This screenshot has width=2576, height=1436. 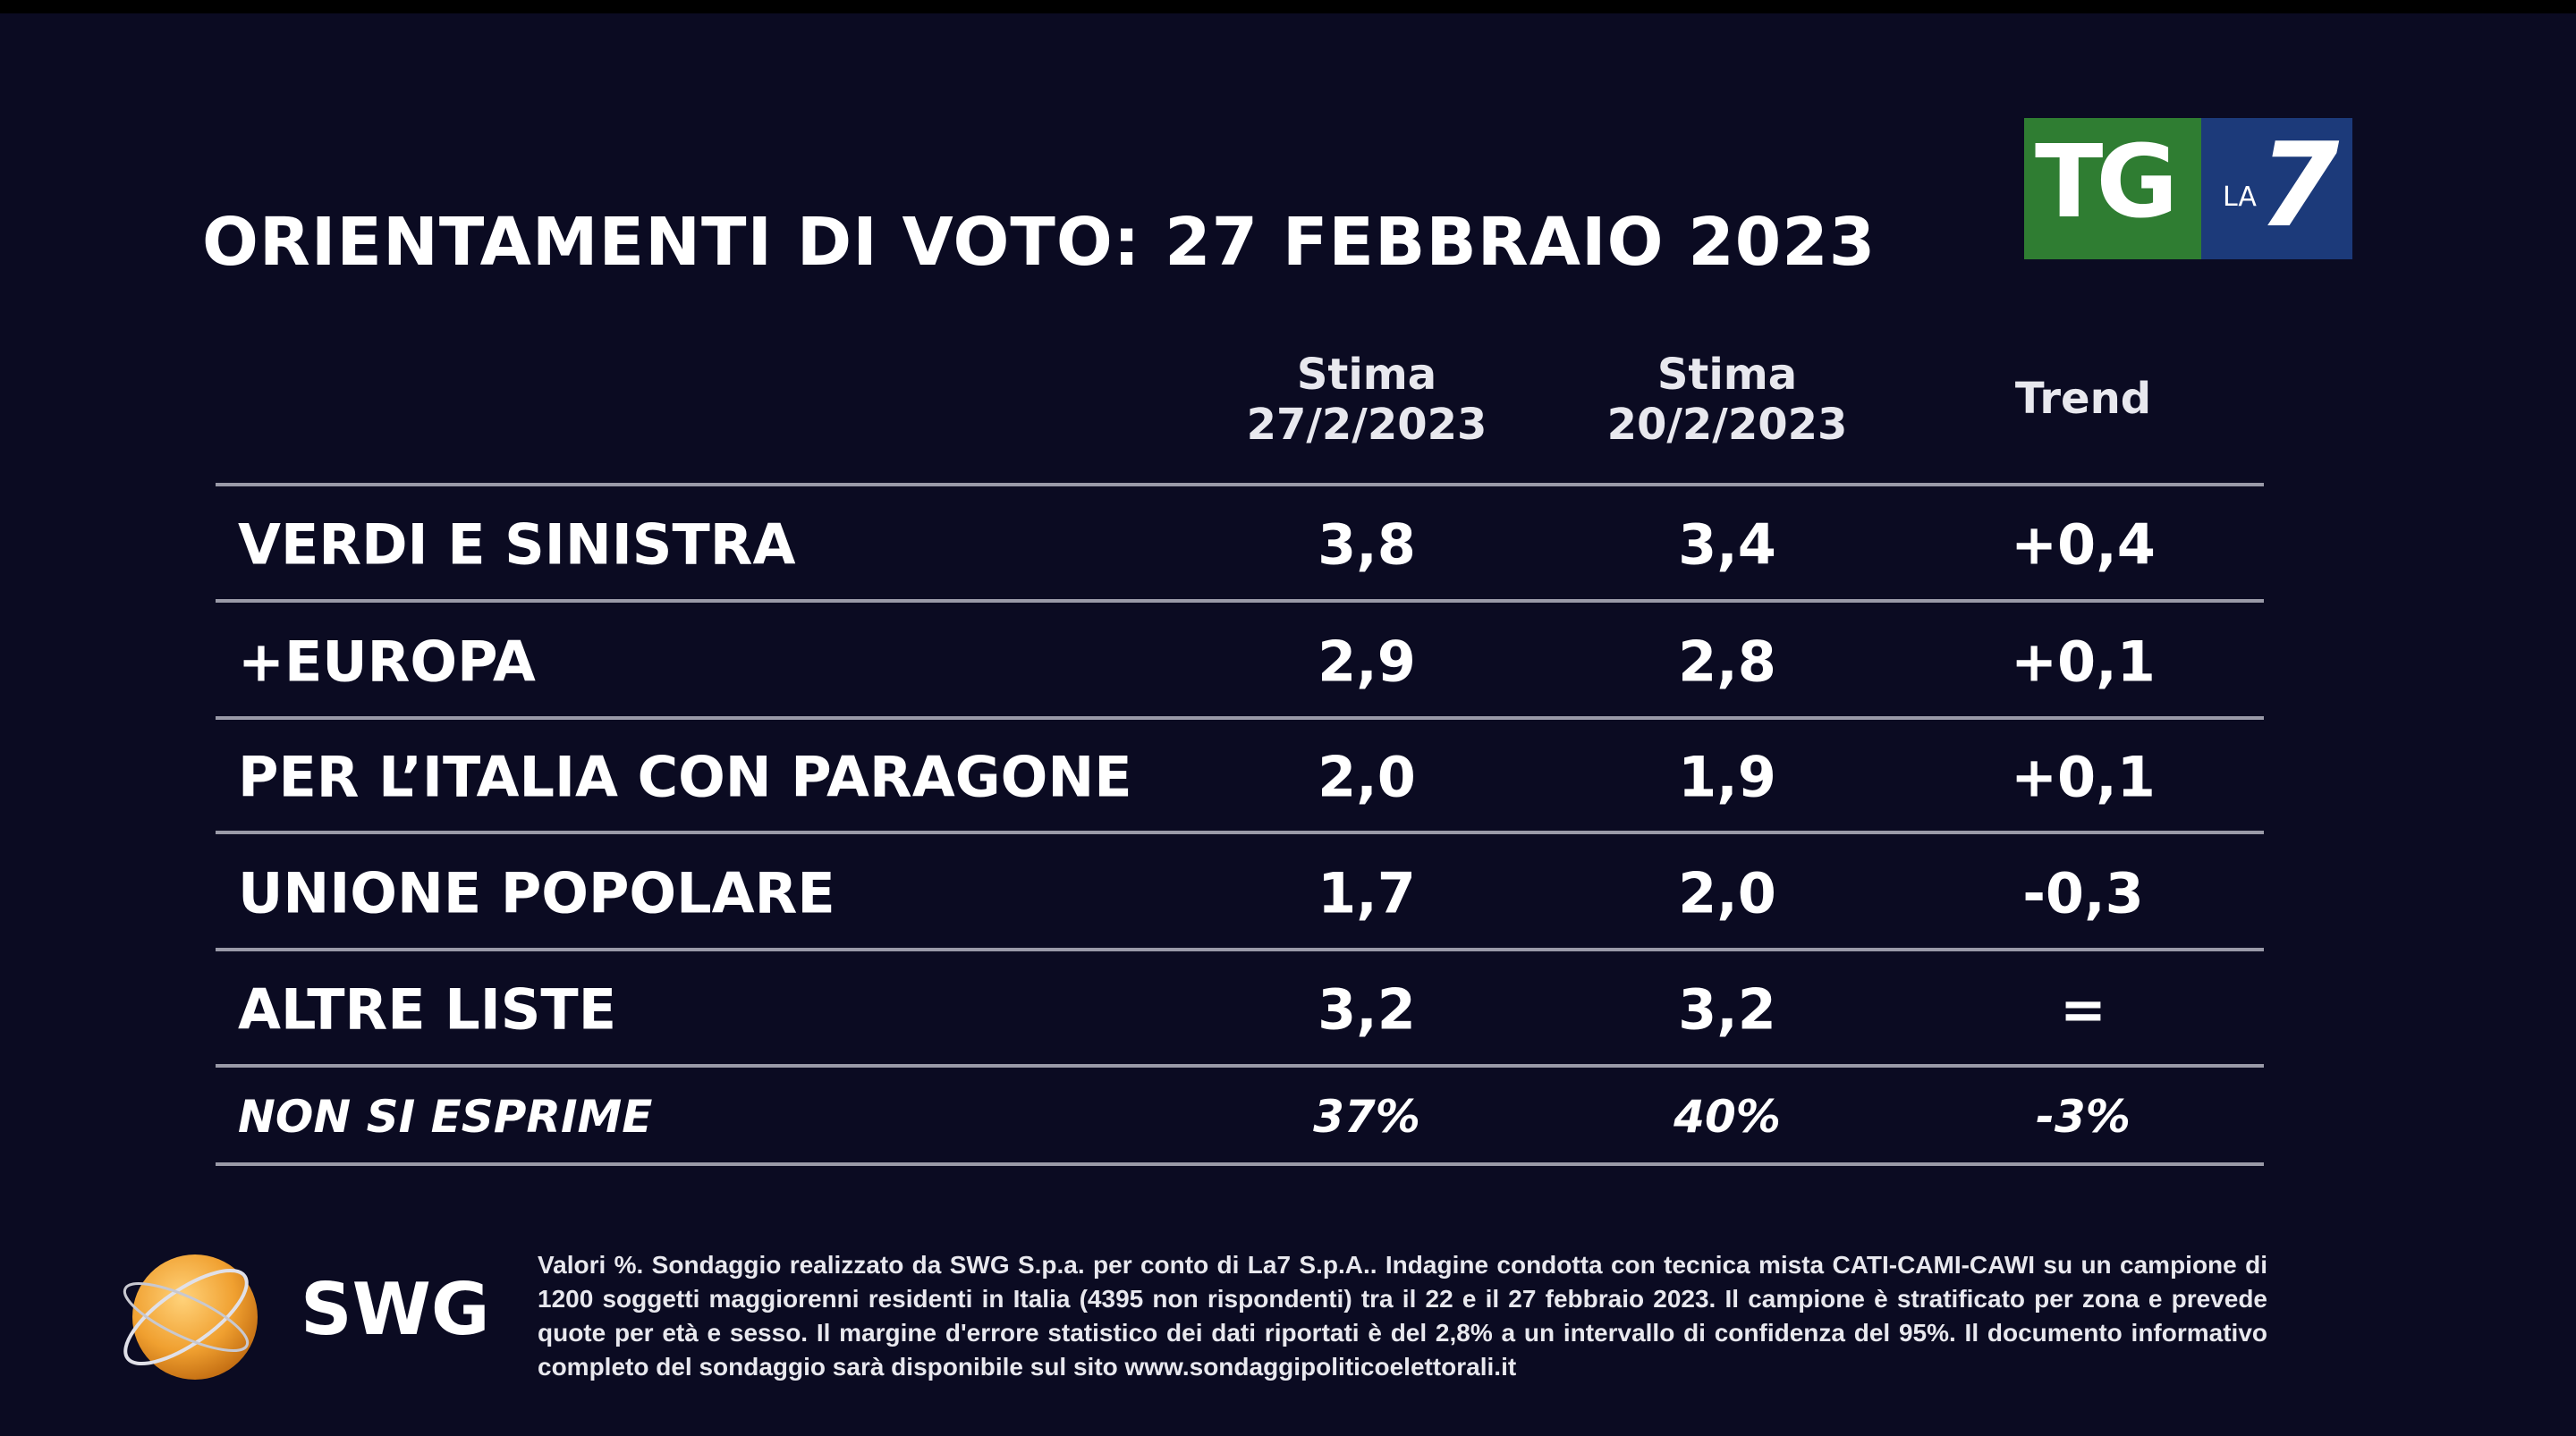 I want to click on cell-value: =, so click(x=2083, y=1010).